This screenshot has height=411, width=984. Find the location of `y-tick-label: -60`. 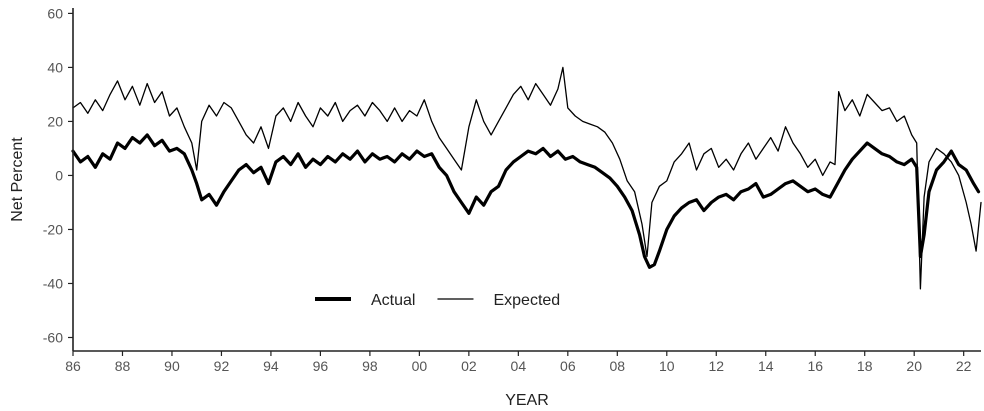

y-tick-label: -60 is located at coordinates (53, 337).